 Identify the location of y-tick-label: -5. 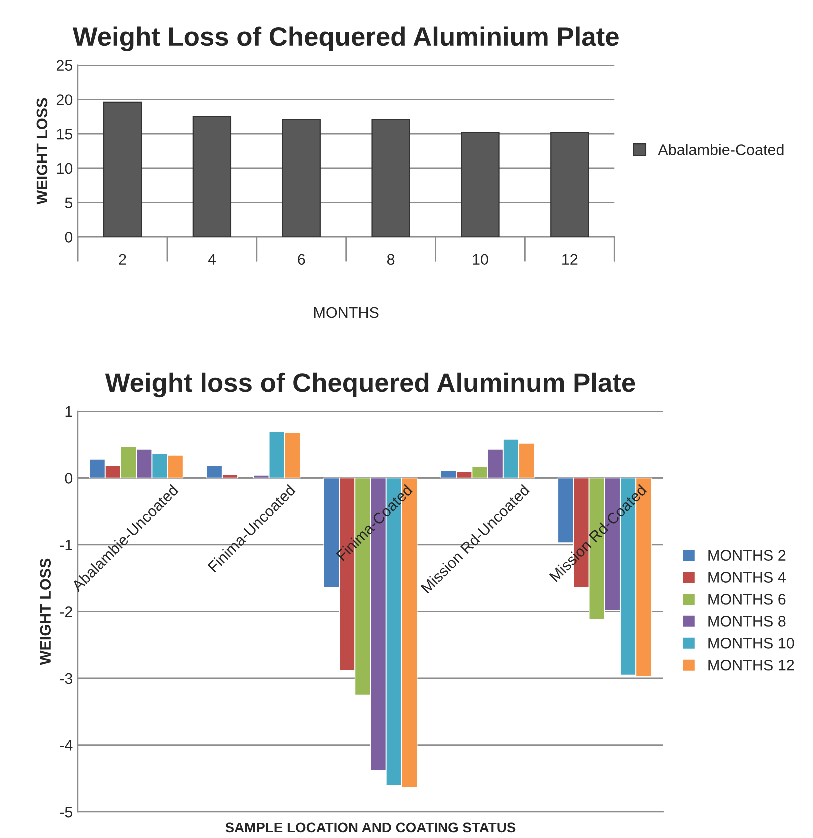
(66, 812).